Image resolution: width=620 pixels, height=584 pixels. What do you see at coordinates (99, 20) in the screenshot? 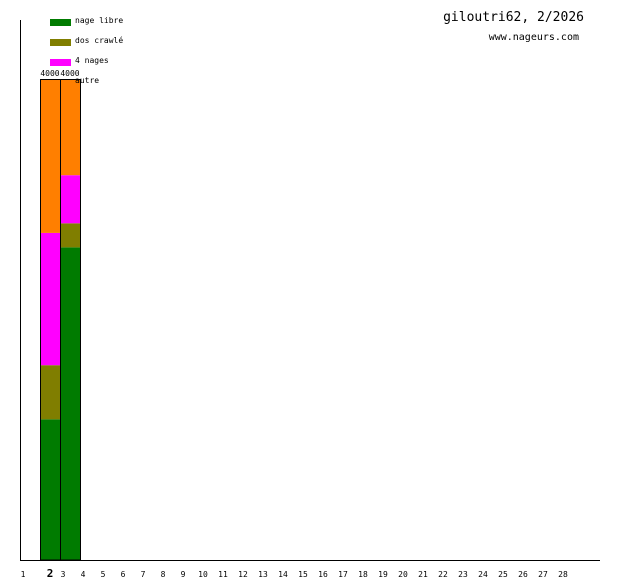
I see `legend-label: nage libre` at bounding box center [99, 20].